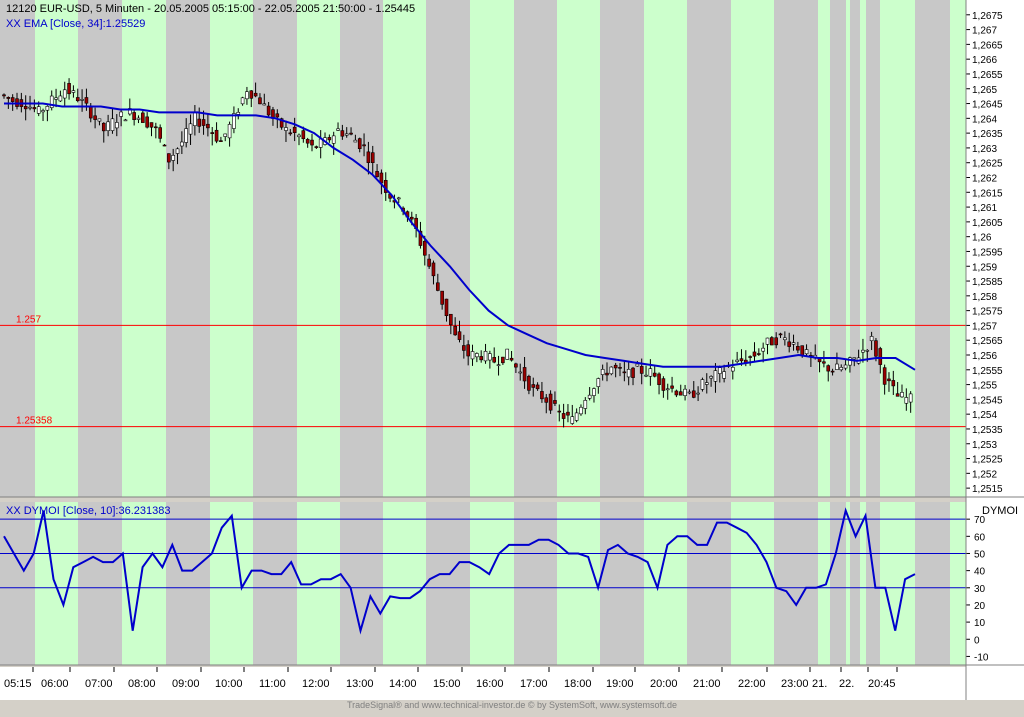 Image resolution: width=1024 pixels, height=717 pixels. Describe the element at coordinates (76, 24) in the screenshot. I see `ema-indicator-label: XX EMA [Close, 34]:1.25529` at that location.